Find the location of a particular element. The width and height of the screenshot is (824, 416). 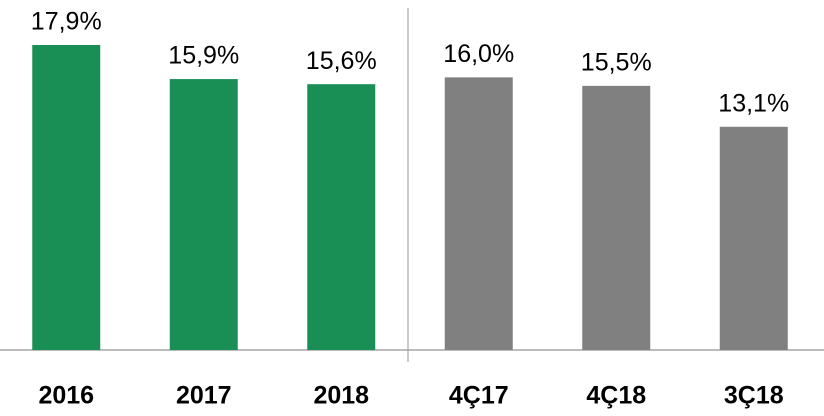

value-label: 13,1% is located at coordinates (753, 103).